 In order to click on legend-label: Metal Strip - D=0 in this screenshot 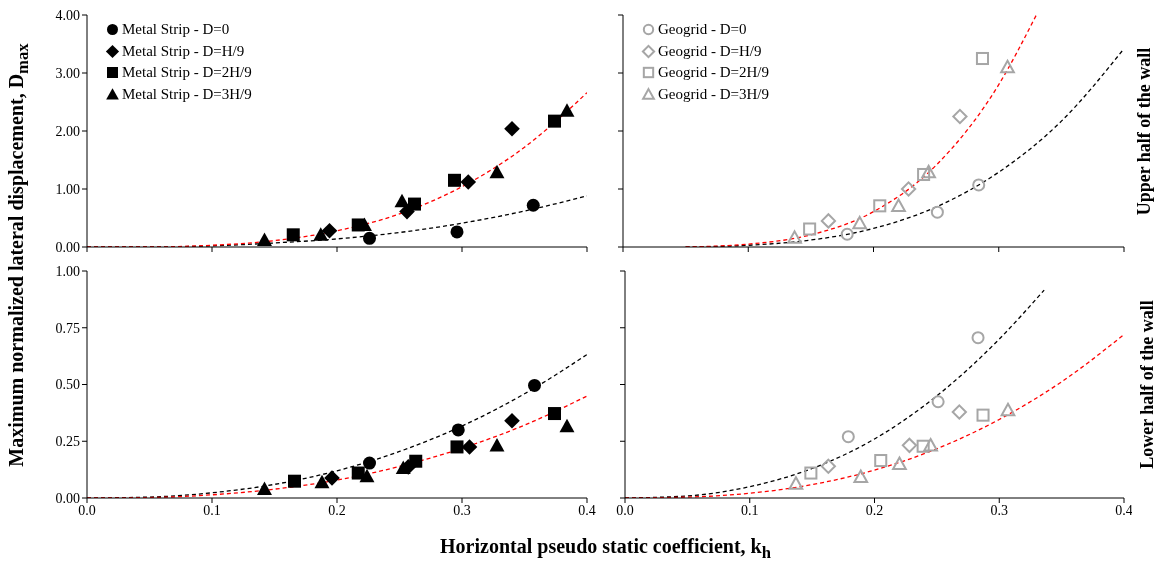, I will do `click(176, 29)`.